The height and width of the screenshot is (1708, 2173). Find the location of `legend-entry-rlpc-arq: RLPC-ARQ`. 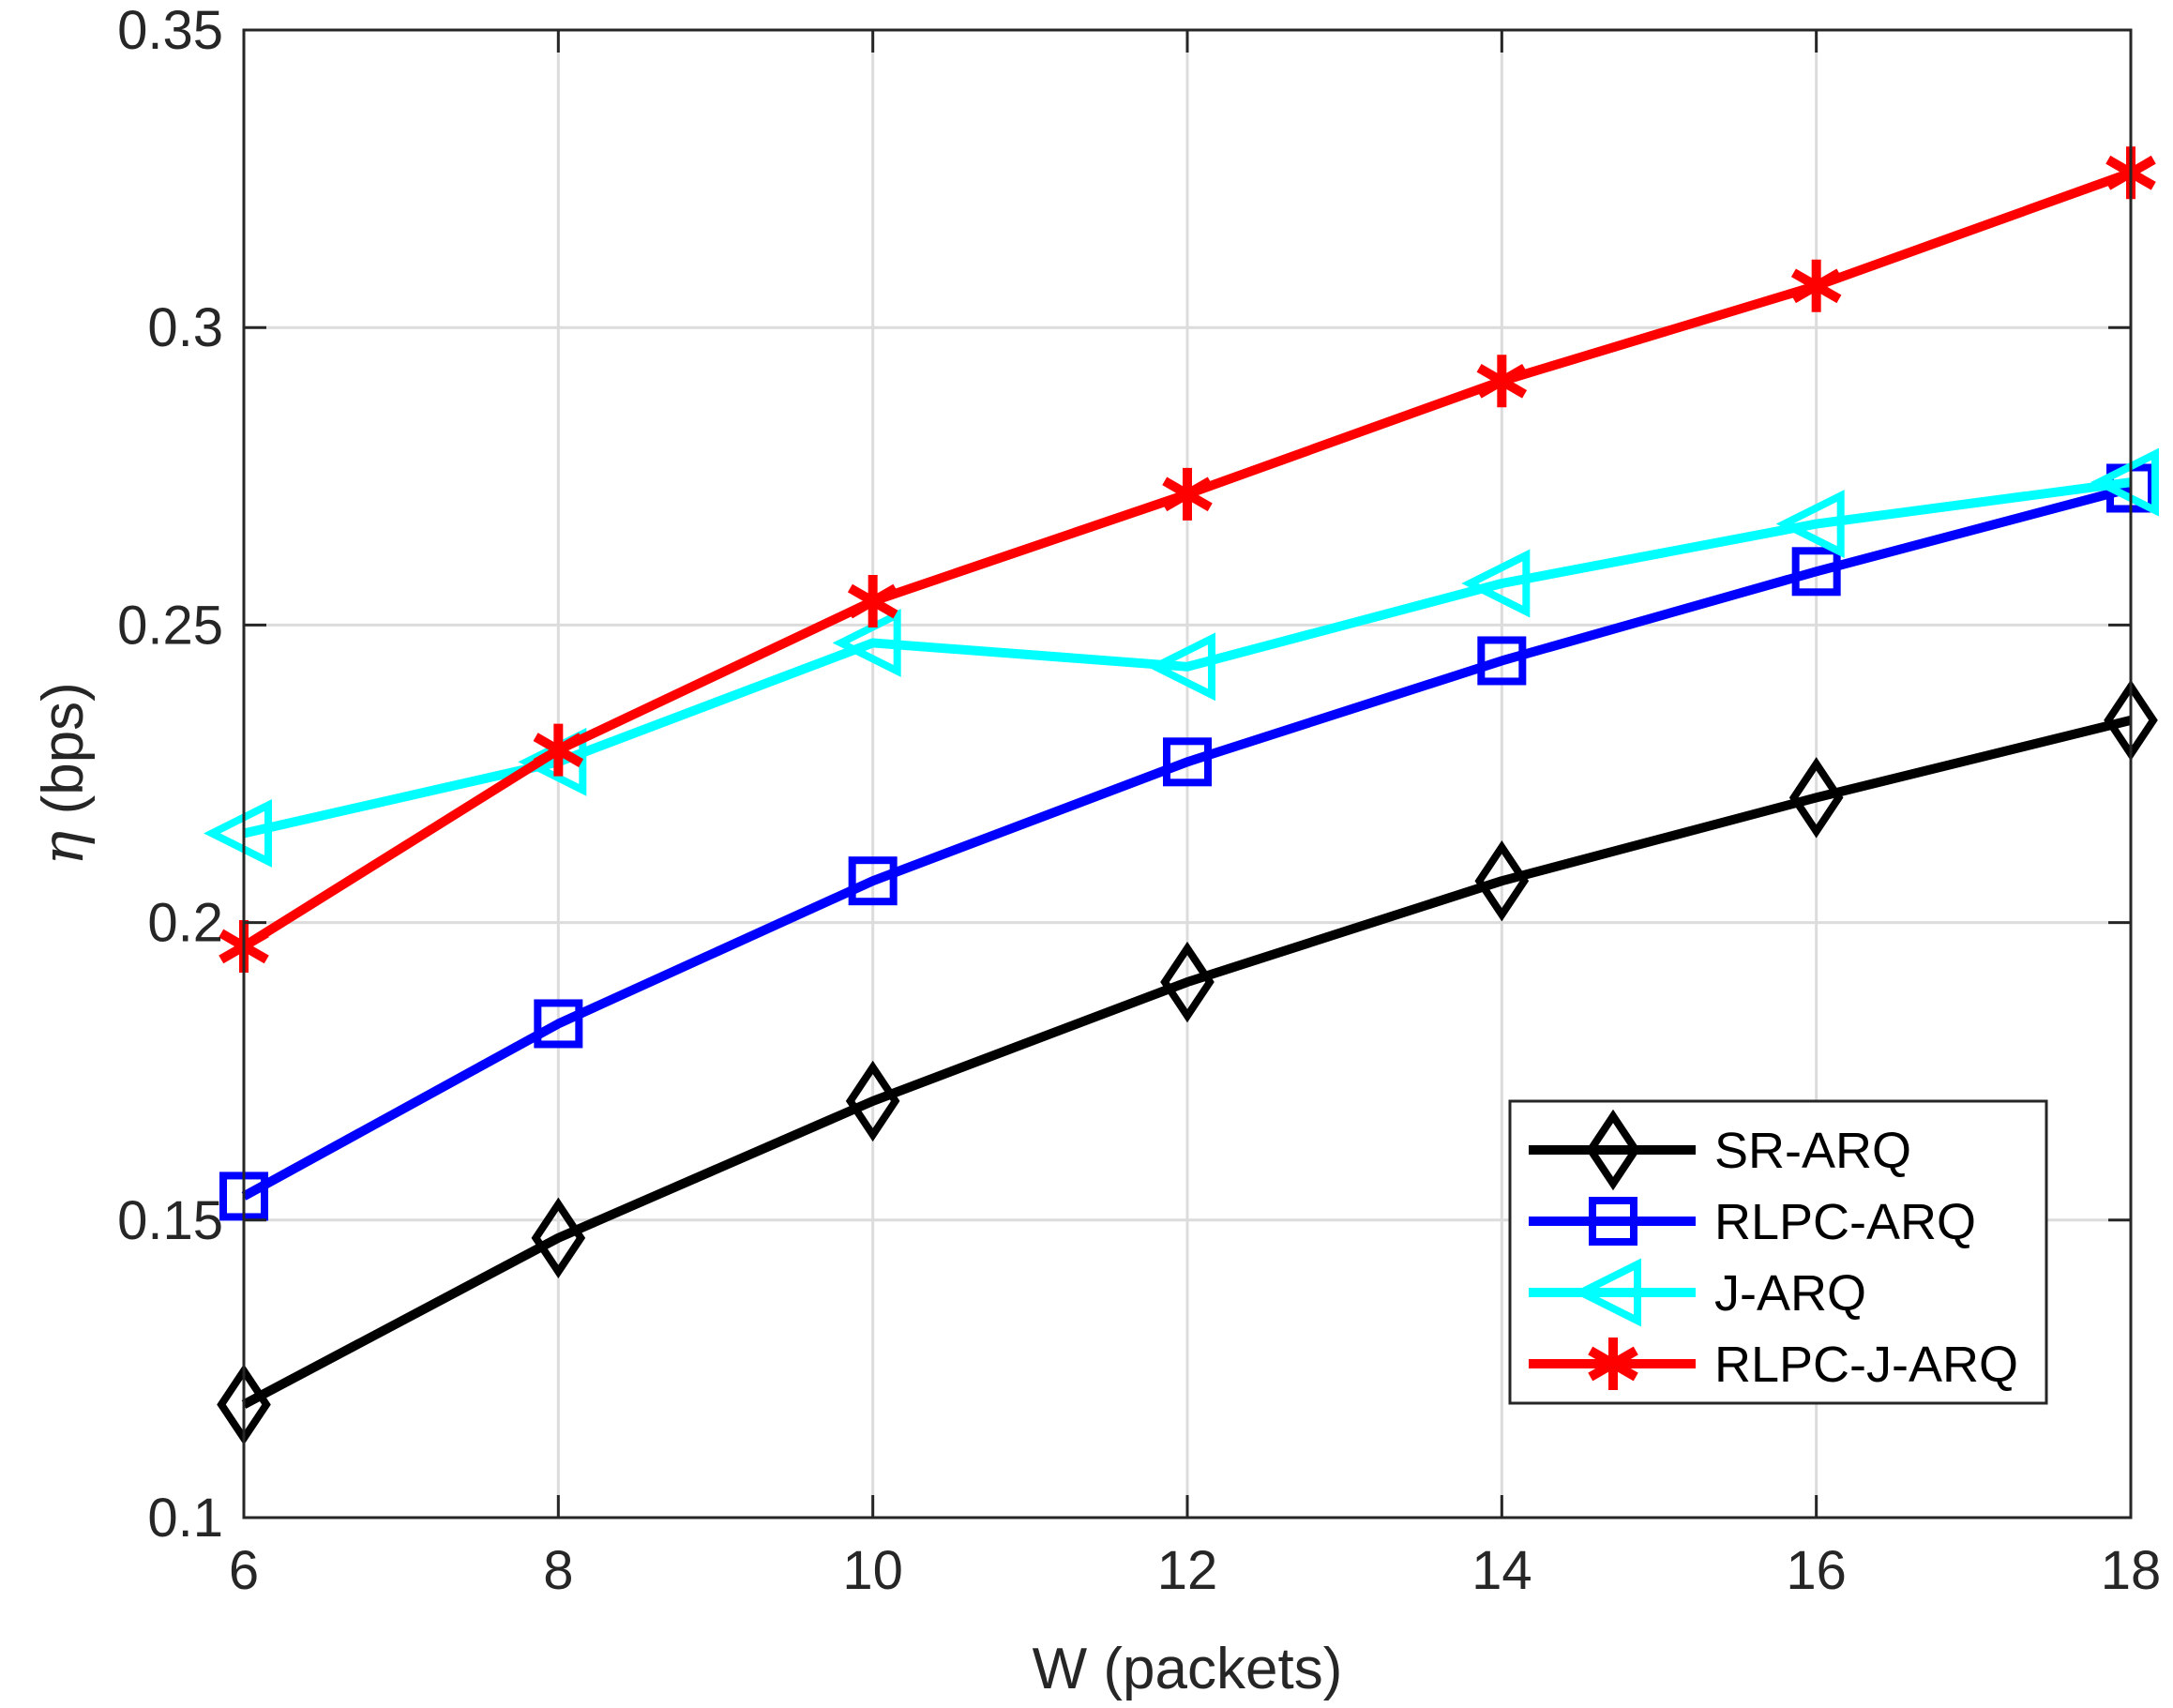

legend-entry-rlpc-arq: RLPC-ARQ is located at coordinates (1753, 1222).